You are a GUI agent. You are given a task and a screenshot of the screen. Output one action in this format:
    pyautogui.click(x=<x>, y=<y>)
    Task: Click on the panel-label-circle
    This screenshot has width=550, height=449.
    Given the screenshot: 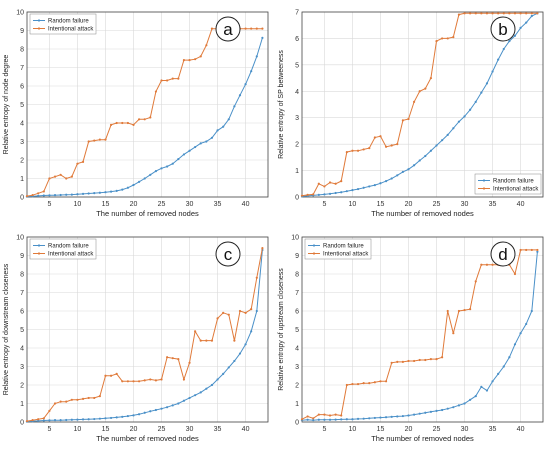 What is the action you would take?
    pyautogui.click(x=503, y=254)
    